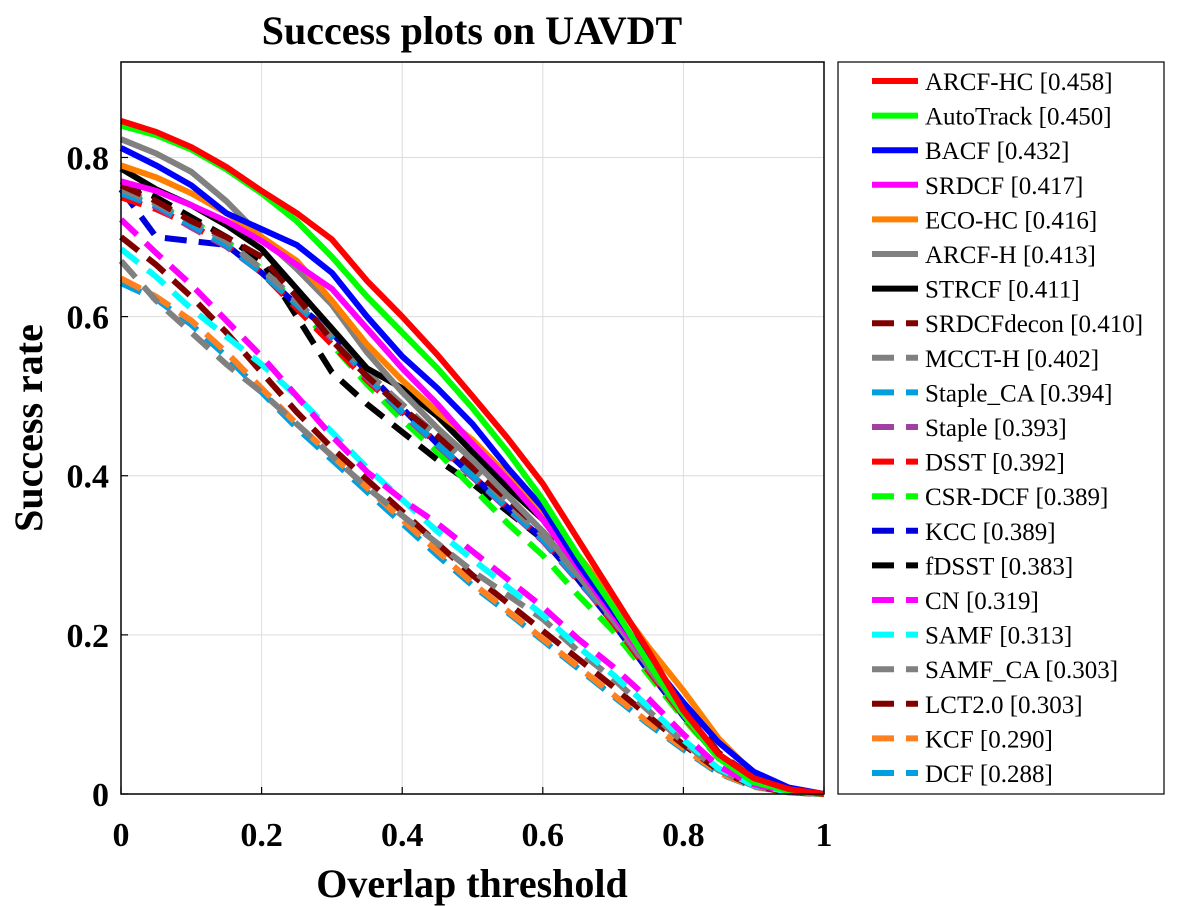  I want to click on legend-item: SAMF_CA [0.303], so click(995, 670).